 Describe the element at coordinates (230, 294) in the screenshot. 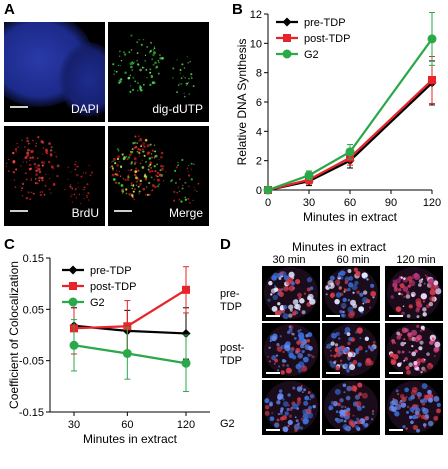

I see `row-label-line1: pre-` at that location.